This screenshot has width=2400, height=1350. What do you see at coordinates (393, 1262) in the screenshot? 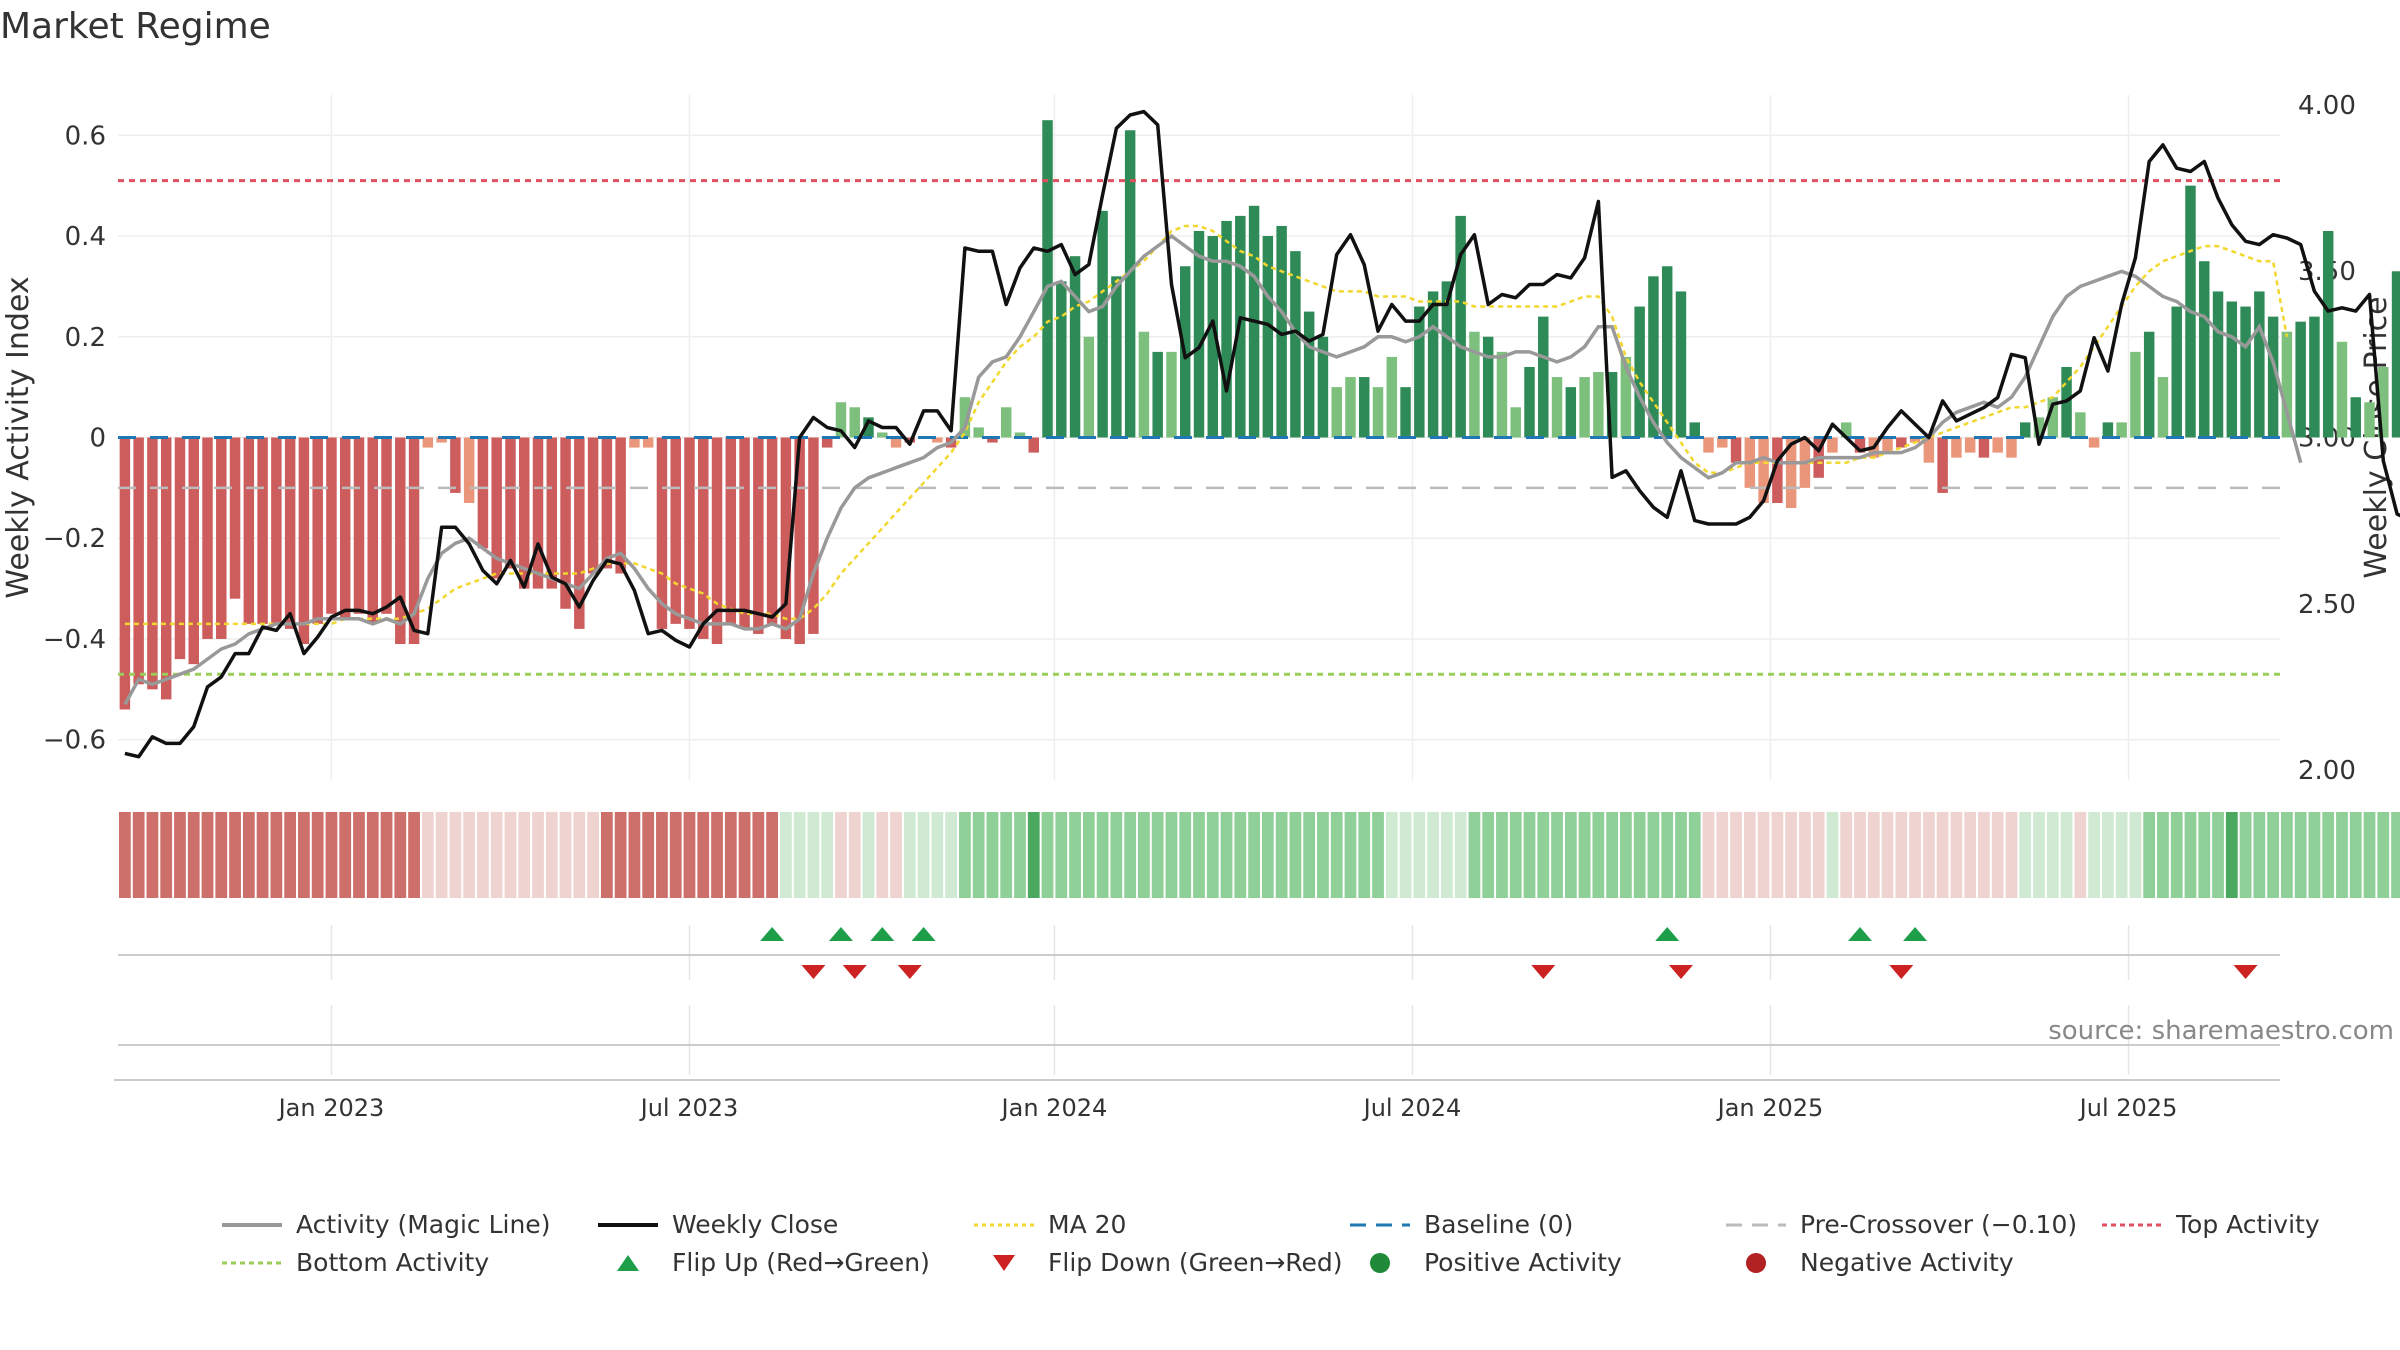
I see `legend-label: Bottom Activity` at bounding box center [393, 1262].